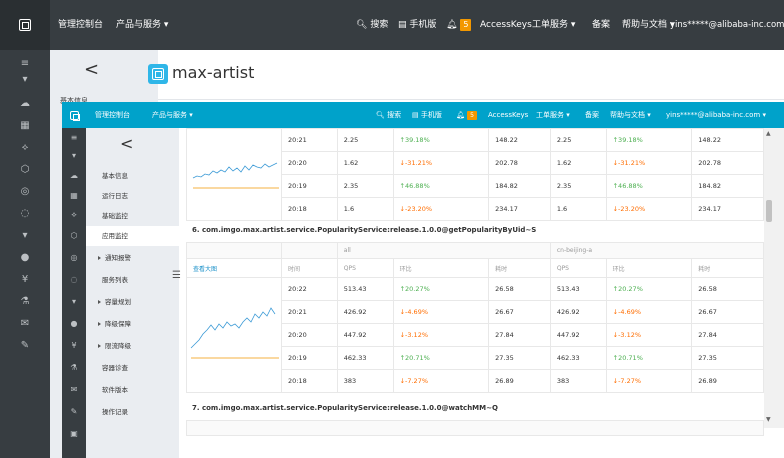 The height and width of the screenshot is (458, 784). What do you see at coordinates (519, 209) in the screenshot?
I see `table-cell: 234.17` at bounding box center [519, 209].